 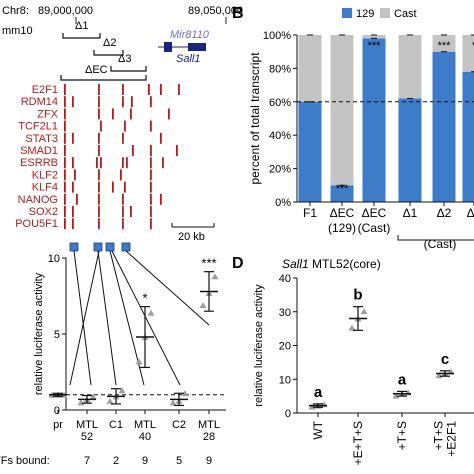 What do you see at coordinates (435, 238) in the screenshot?
I see `group-bracket` at bounding box center [435, 238].